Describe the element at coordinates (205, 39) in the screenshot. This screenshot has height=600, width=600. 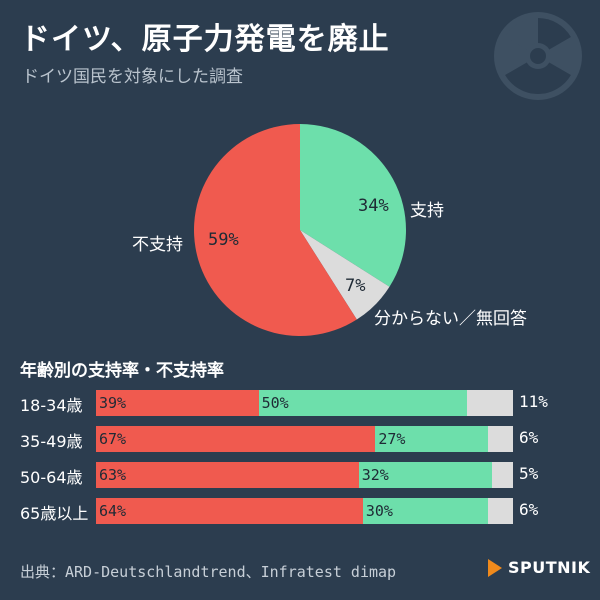
I see `page-title: ドイツ、原子力発電を廃止` at that location.